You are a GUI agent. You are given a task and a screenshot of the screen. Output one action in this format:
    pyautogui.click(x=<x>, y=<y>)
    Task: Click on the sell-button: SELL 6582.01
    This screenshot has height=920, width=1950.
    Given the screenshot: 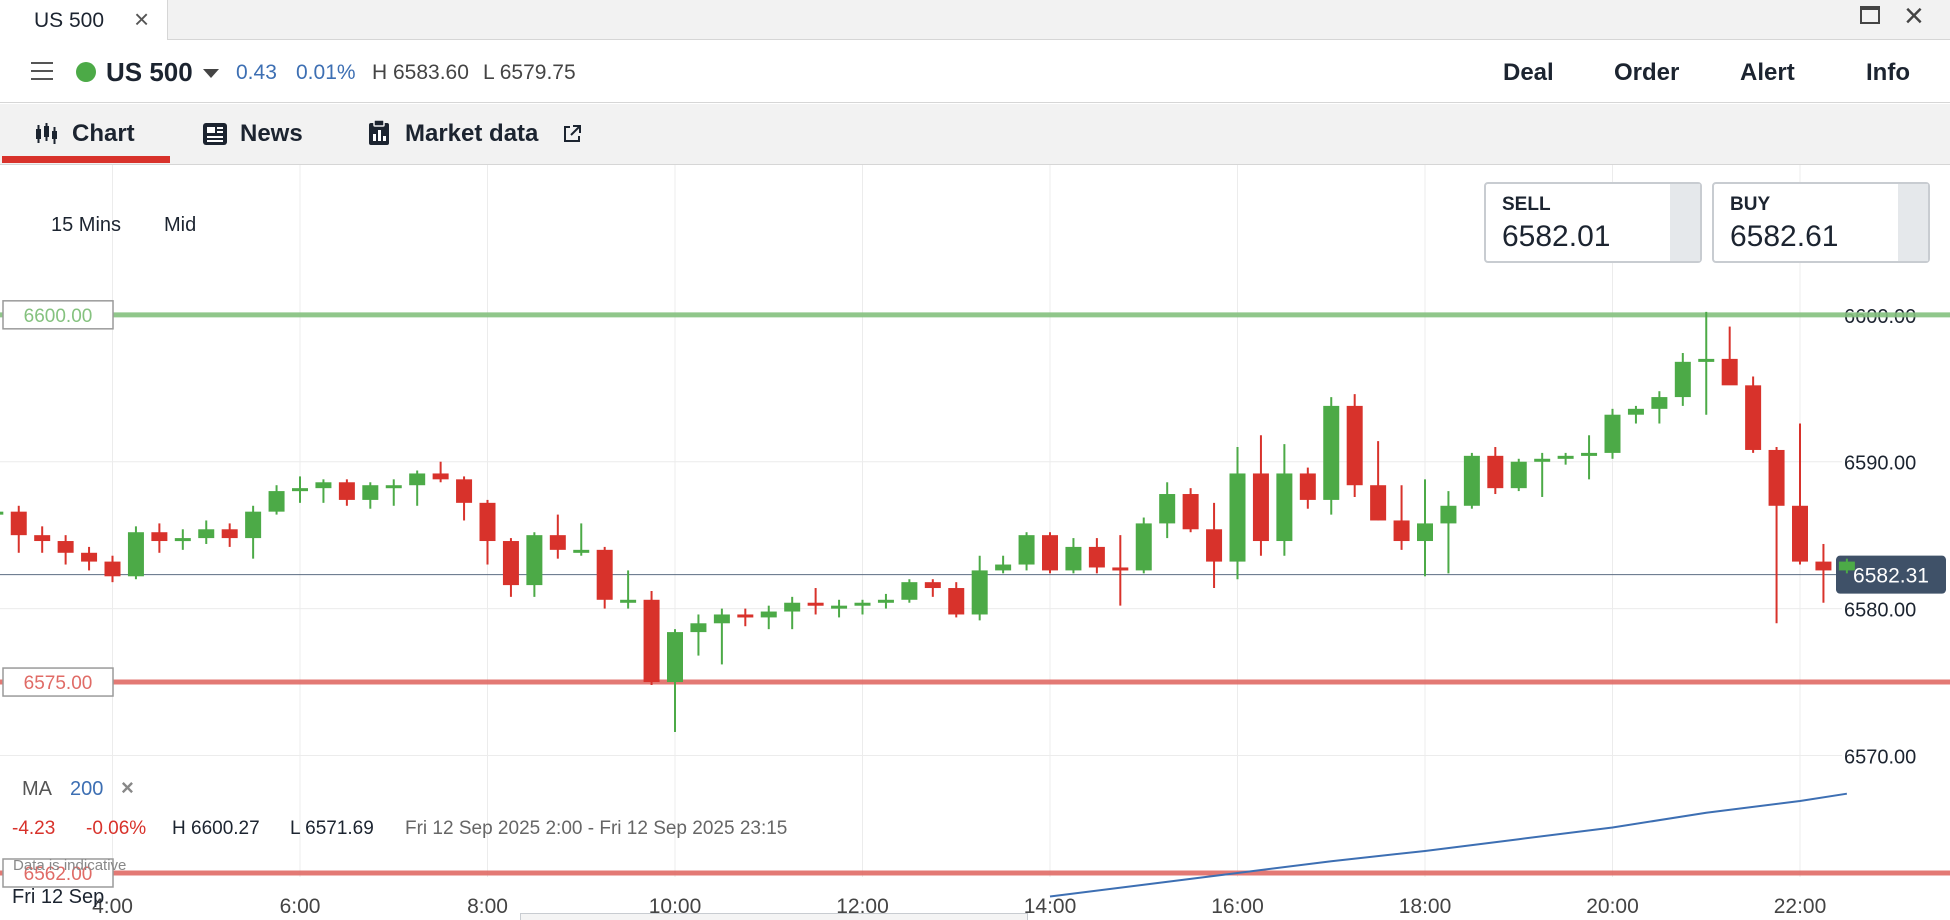 What is the action you would take?
    pyautogui.click(x=1593, y=222)
    